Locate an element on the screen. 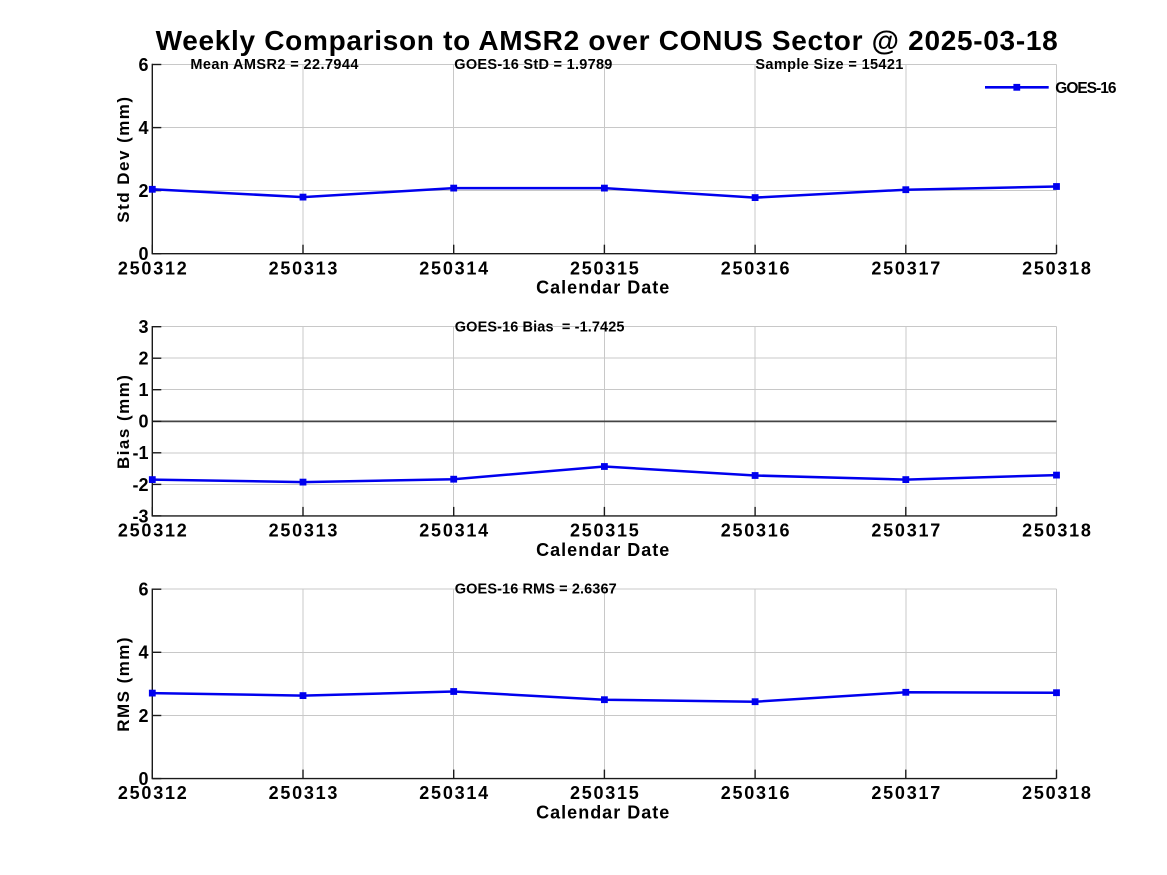 Image resolution: width=1167 pixels, height=875 pixels. svg-text: GOES-16 Bias = -1.7425 is located at coordinates (540, 327).